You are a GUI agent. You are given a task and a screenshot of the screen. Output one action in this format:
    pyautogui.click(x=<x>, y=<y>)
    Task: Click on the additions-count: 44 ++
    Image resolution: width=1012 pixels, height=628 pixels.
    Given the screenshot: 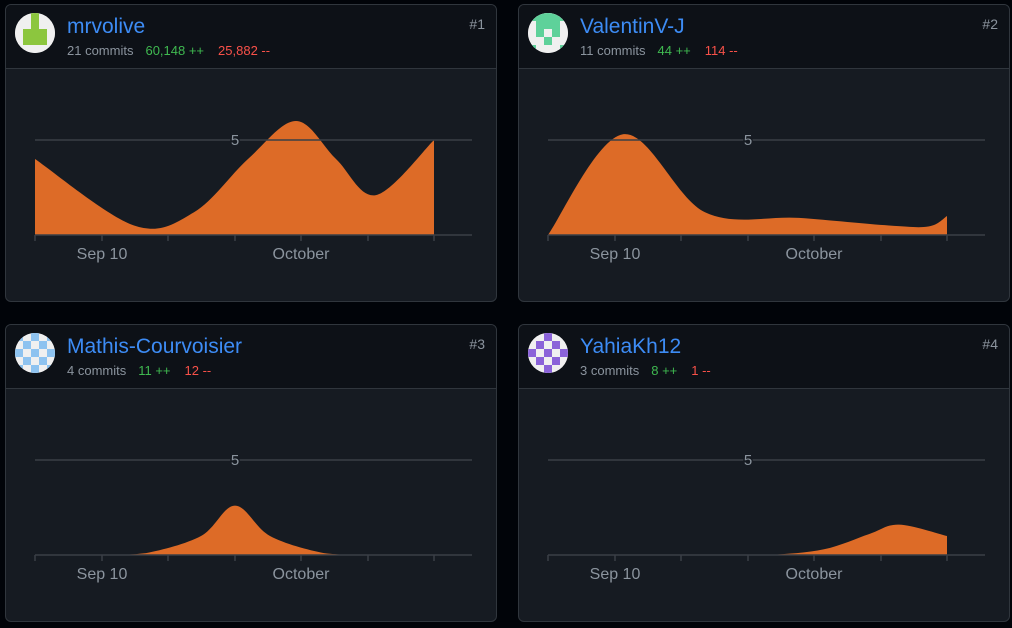 What is the action you would take?
    pyautogui.click(x=674, y=50)
    